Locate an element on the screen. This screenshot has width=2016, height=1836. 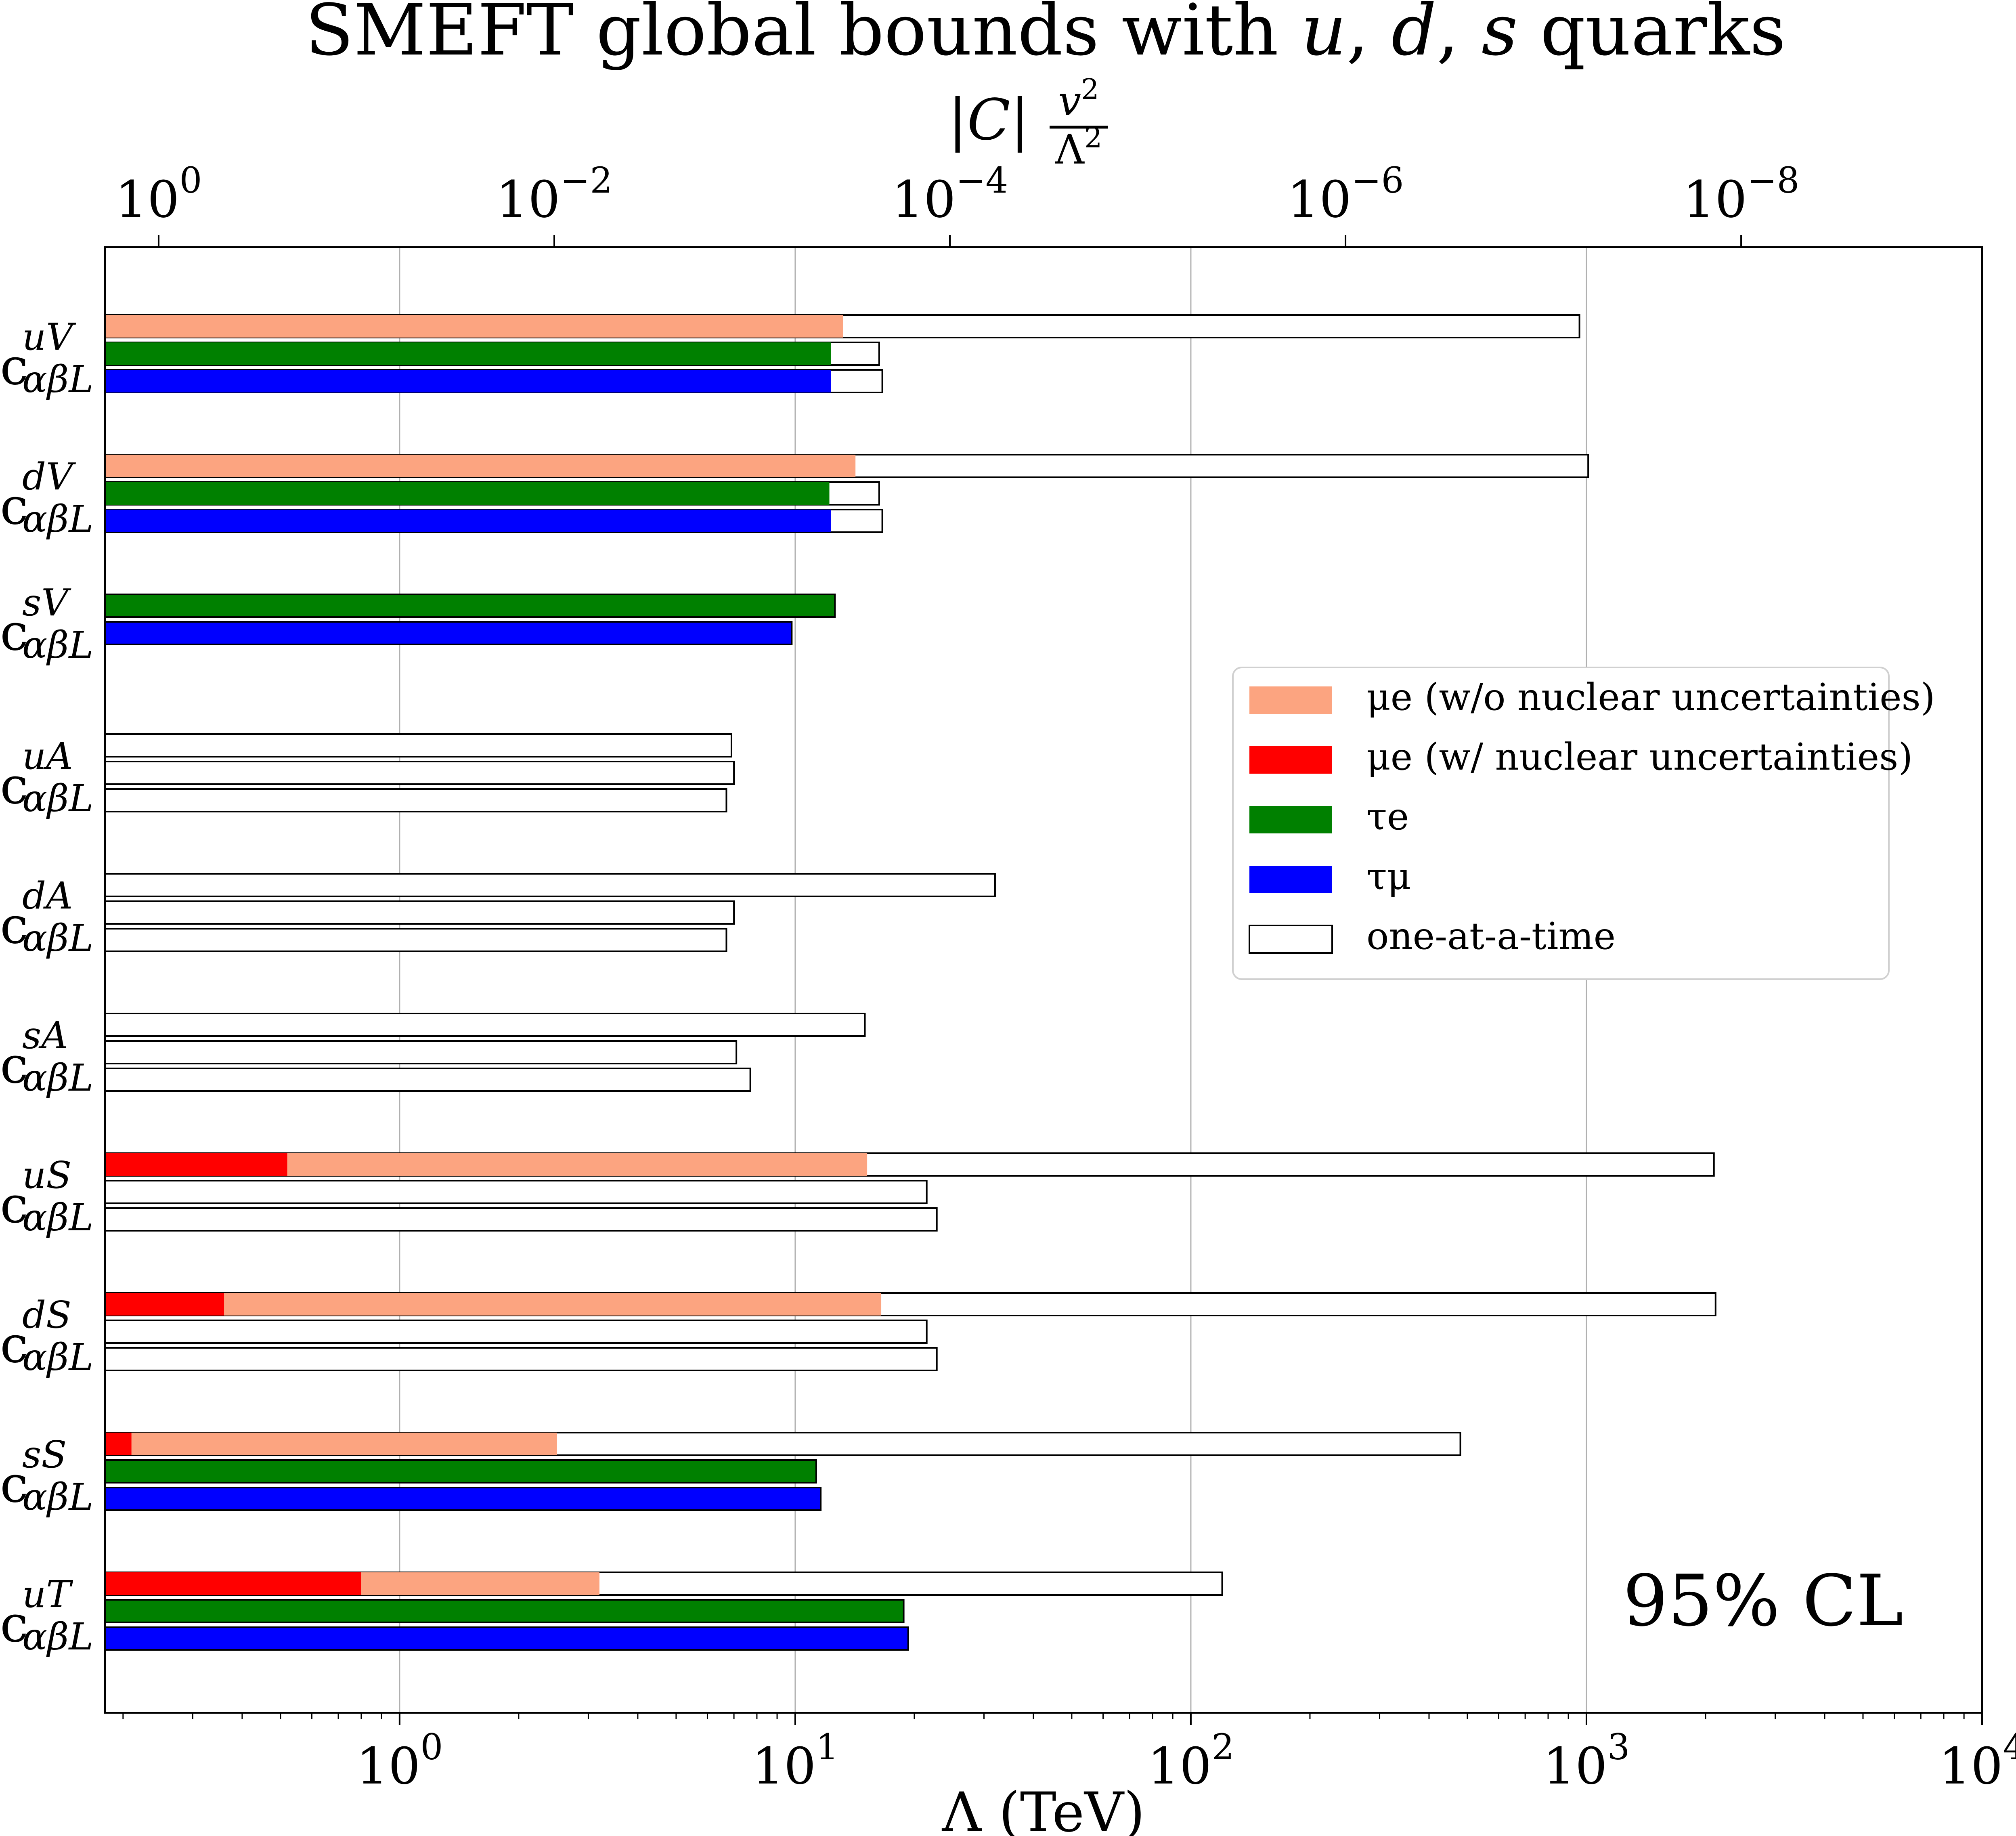
top-axis-label: |C| v2 Λ2 is located at coordinates (1028, 123).